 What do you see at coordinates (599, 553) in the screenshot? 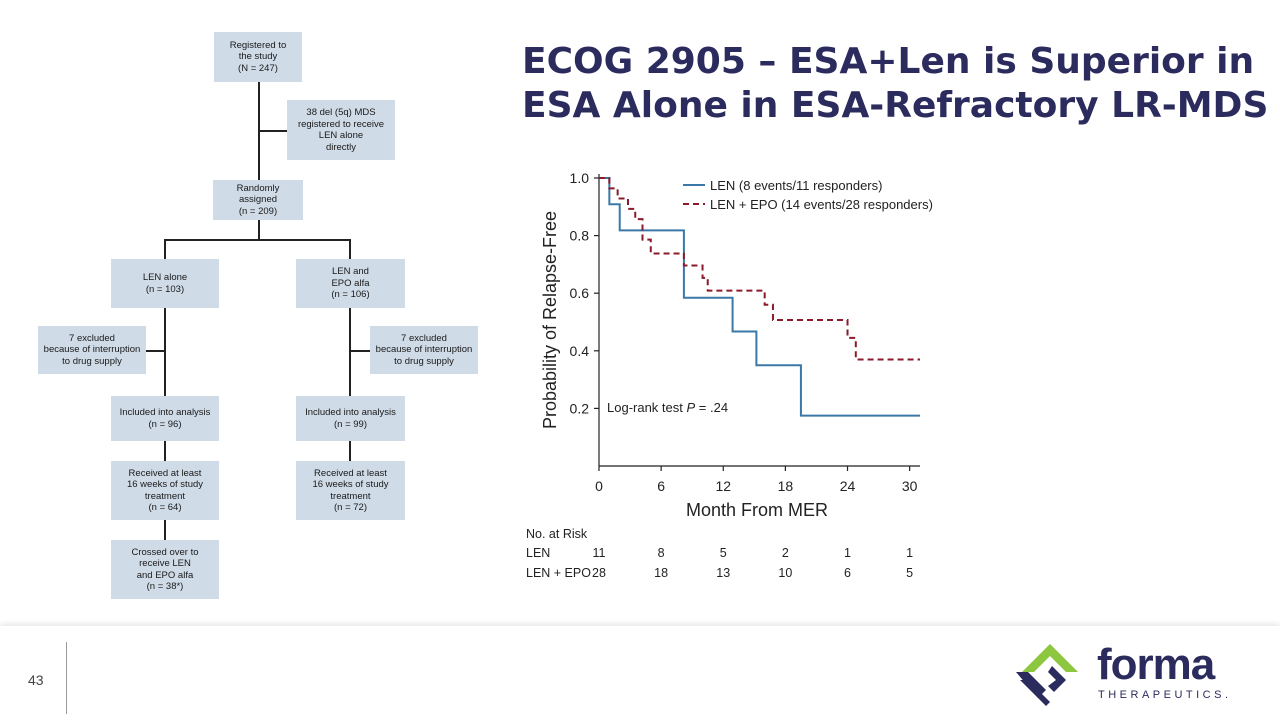
I see `risk-value: 11` at bounding box center [599, 553].